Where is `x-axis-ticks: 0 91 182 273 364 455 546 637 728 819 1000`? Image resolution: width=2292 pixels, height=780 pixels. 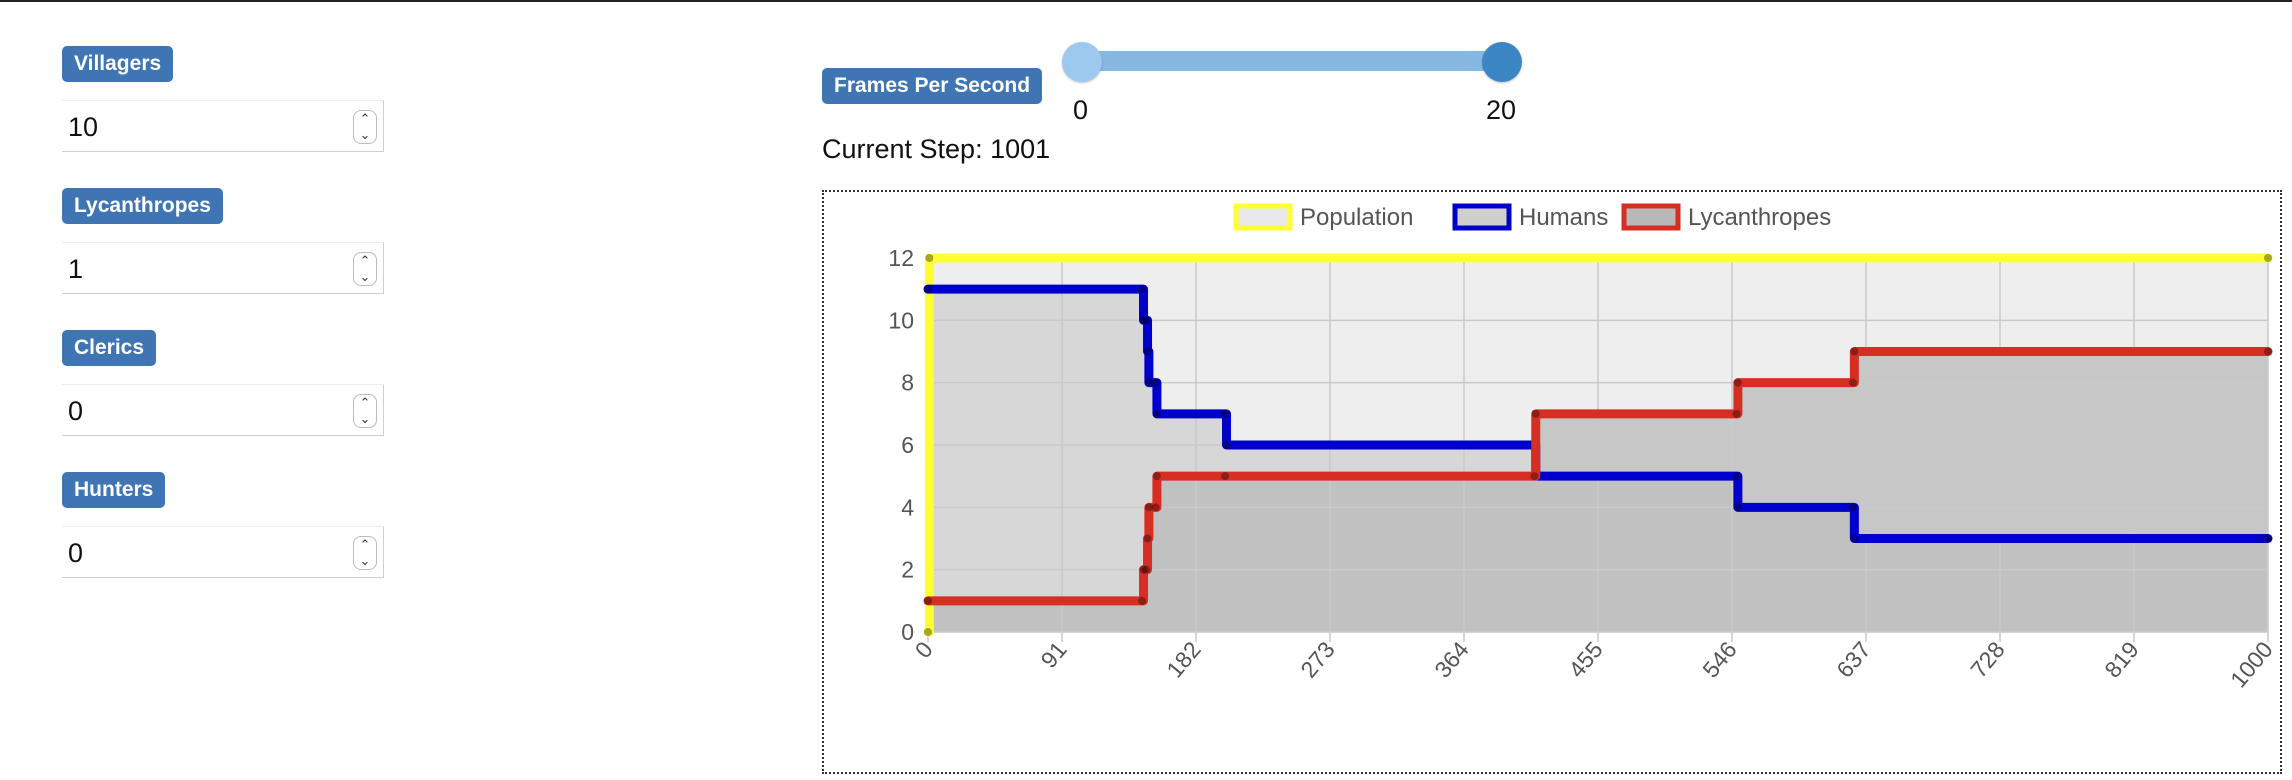 x-axis-ticks: 0 91 182 273 364 455 546 637 728 819 1000 is located at coordinates (1594, 664).